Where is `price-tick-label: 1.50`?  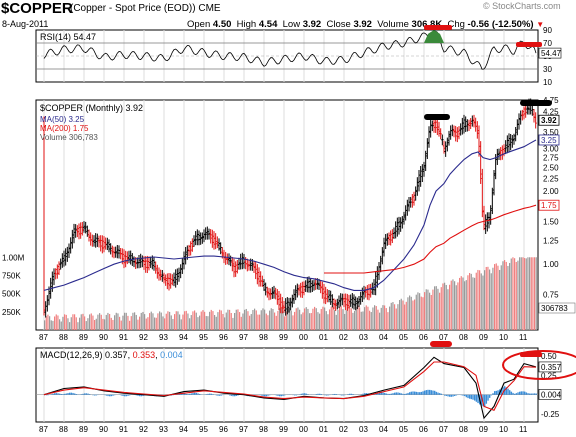
price-tick-label: 1.50 is located at coordinates (551, 221).